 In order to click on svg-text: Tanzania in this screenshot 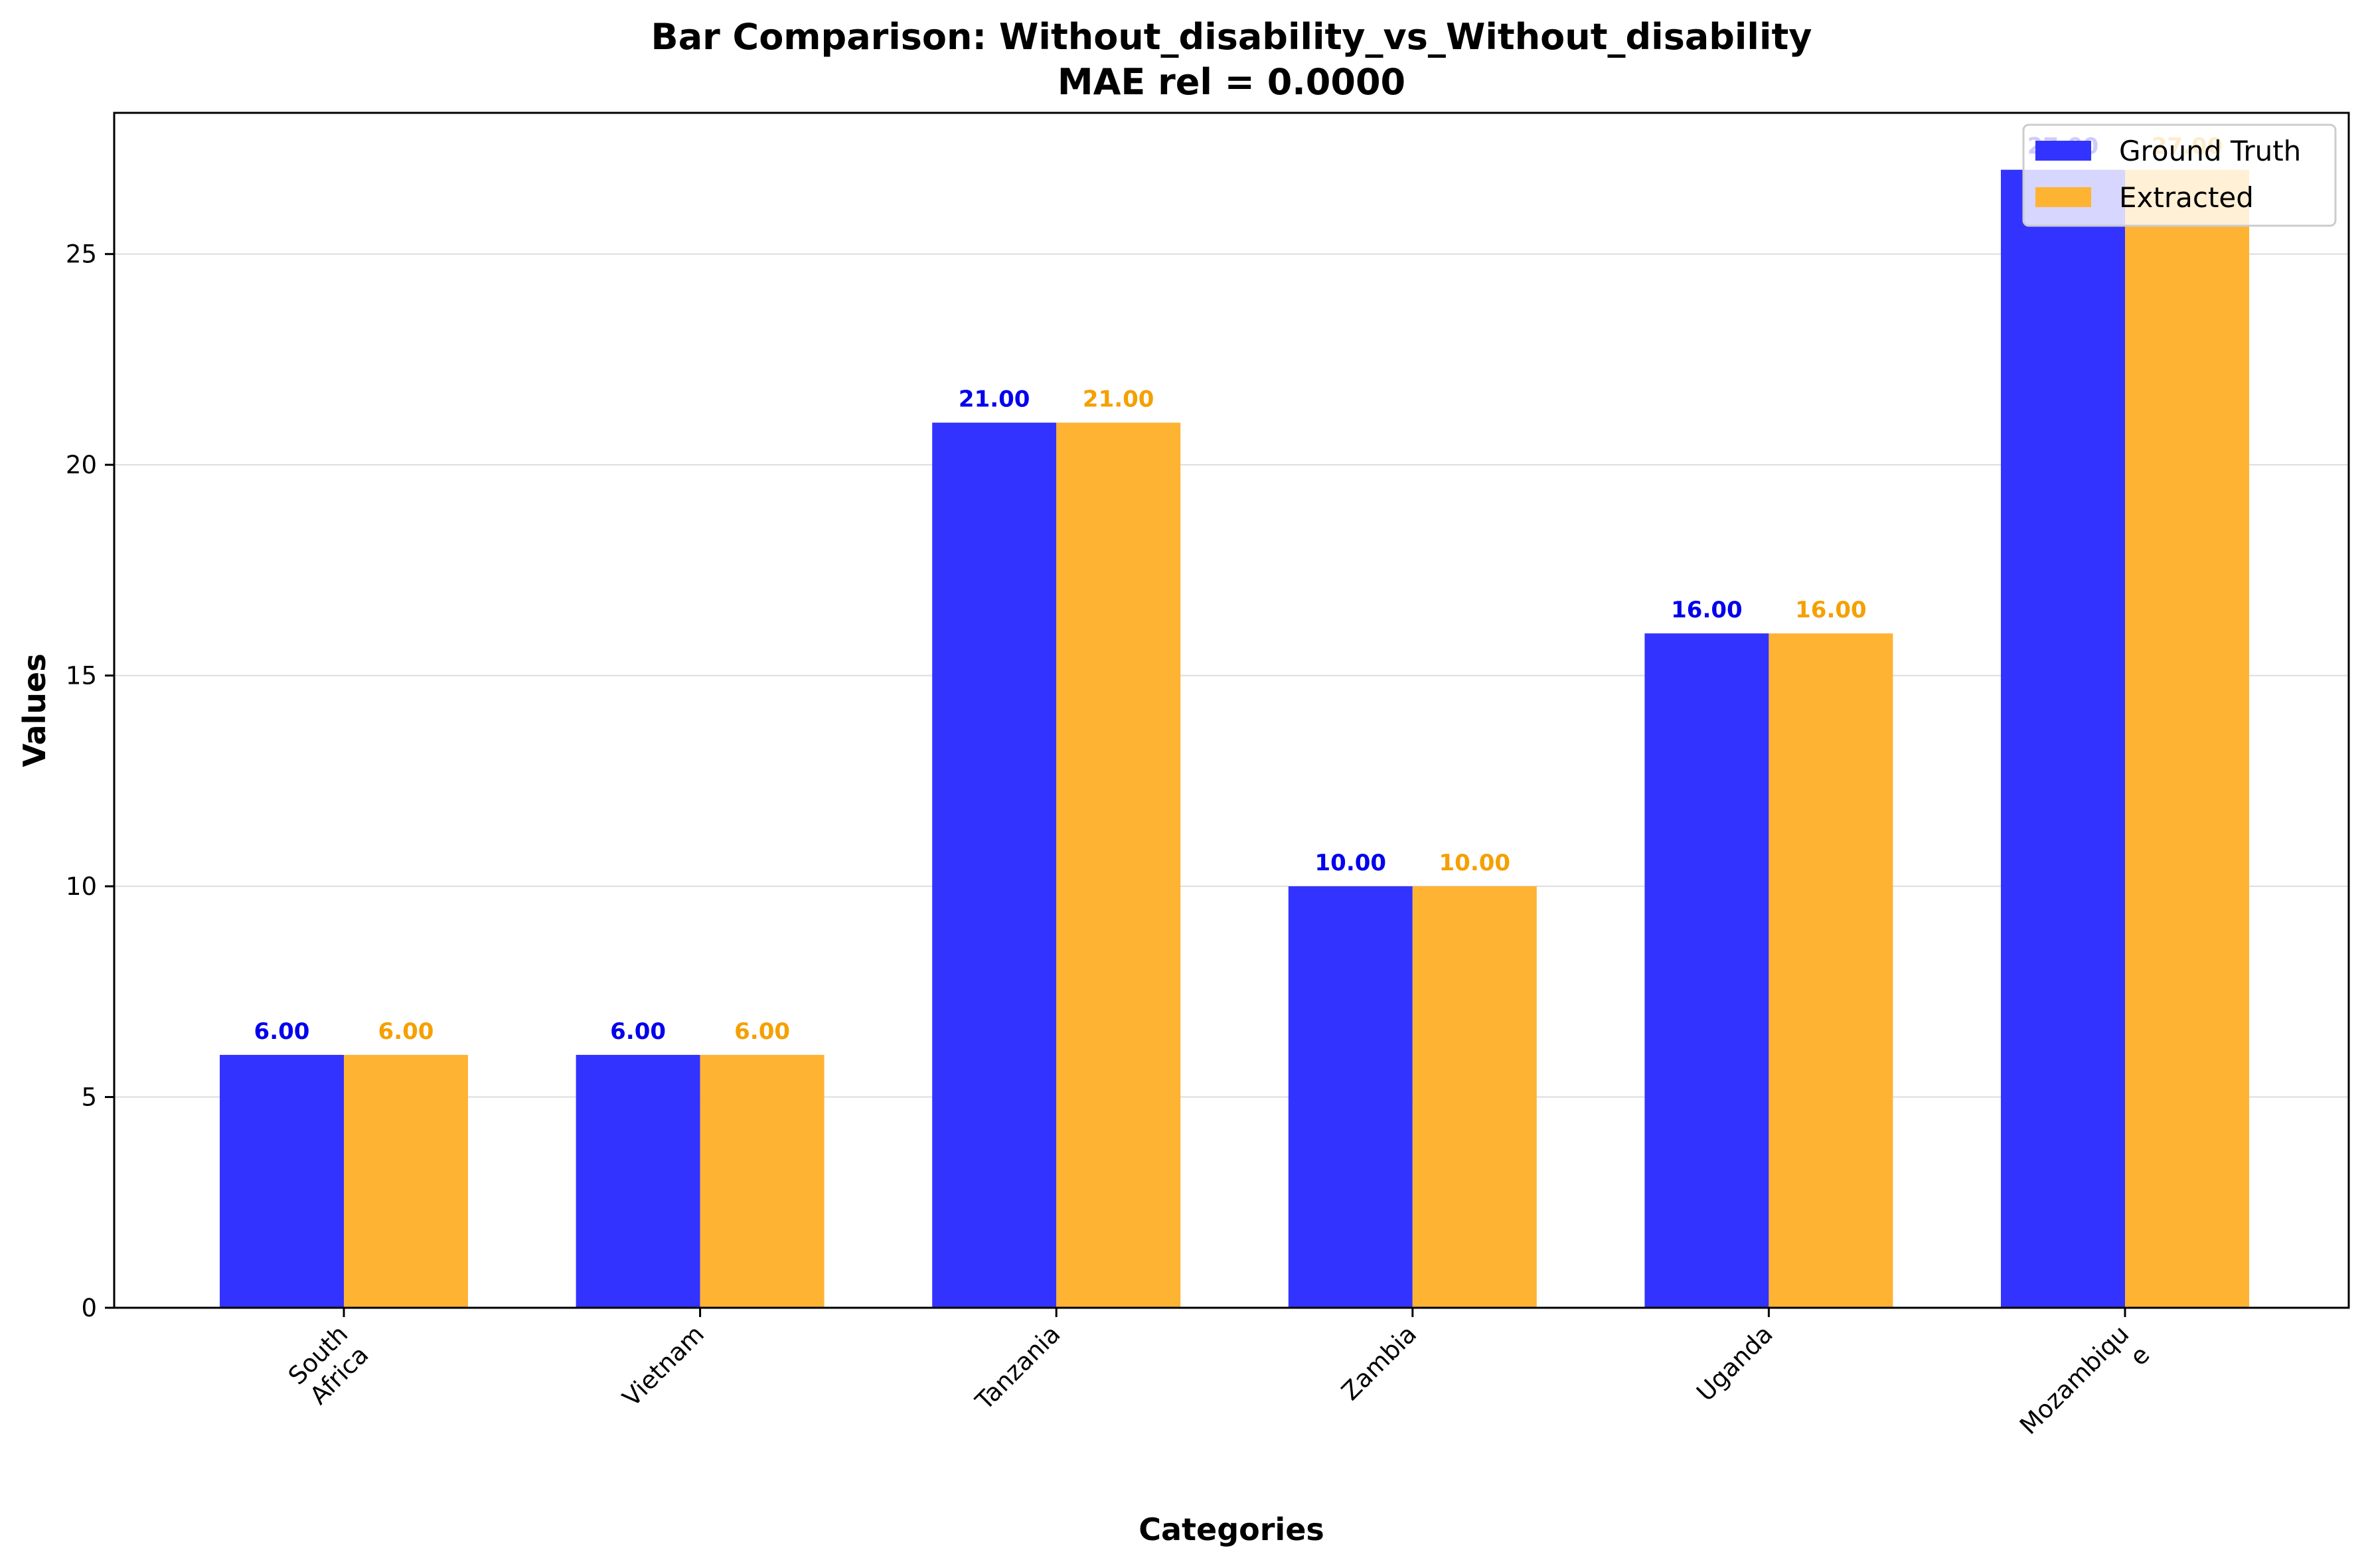, I will do `click(1018, 1368)`.